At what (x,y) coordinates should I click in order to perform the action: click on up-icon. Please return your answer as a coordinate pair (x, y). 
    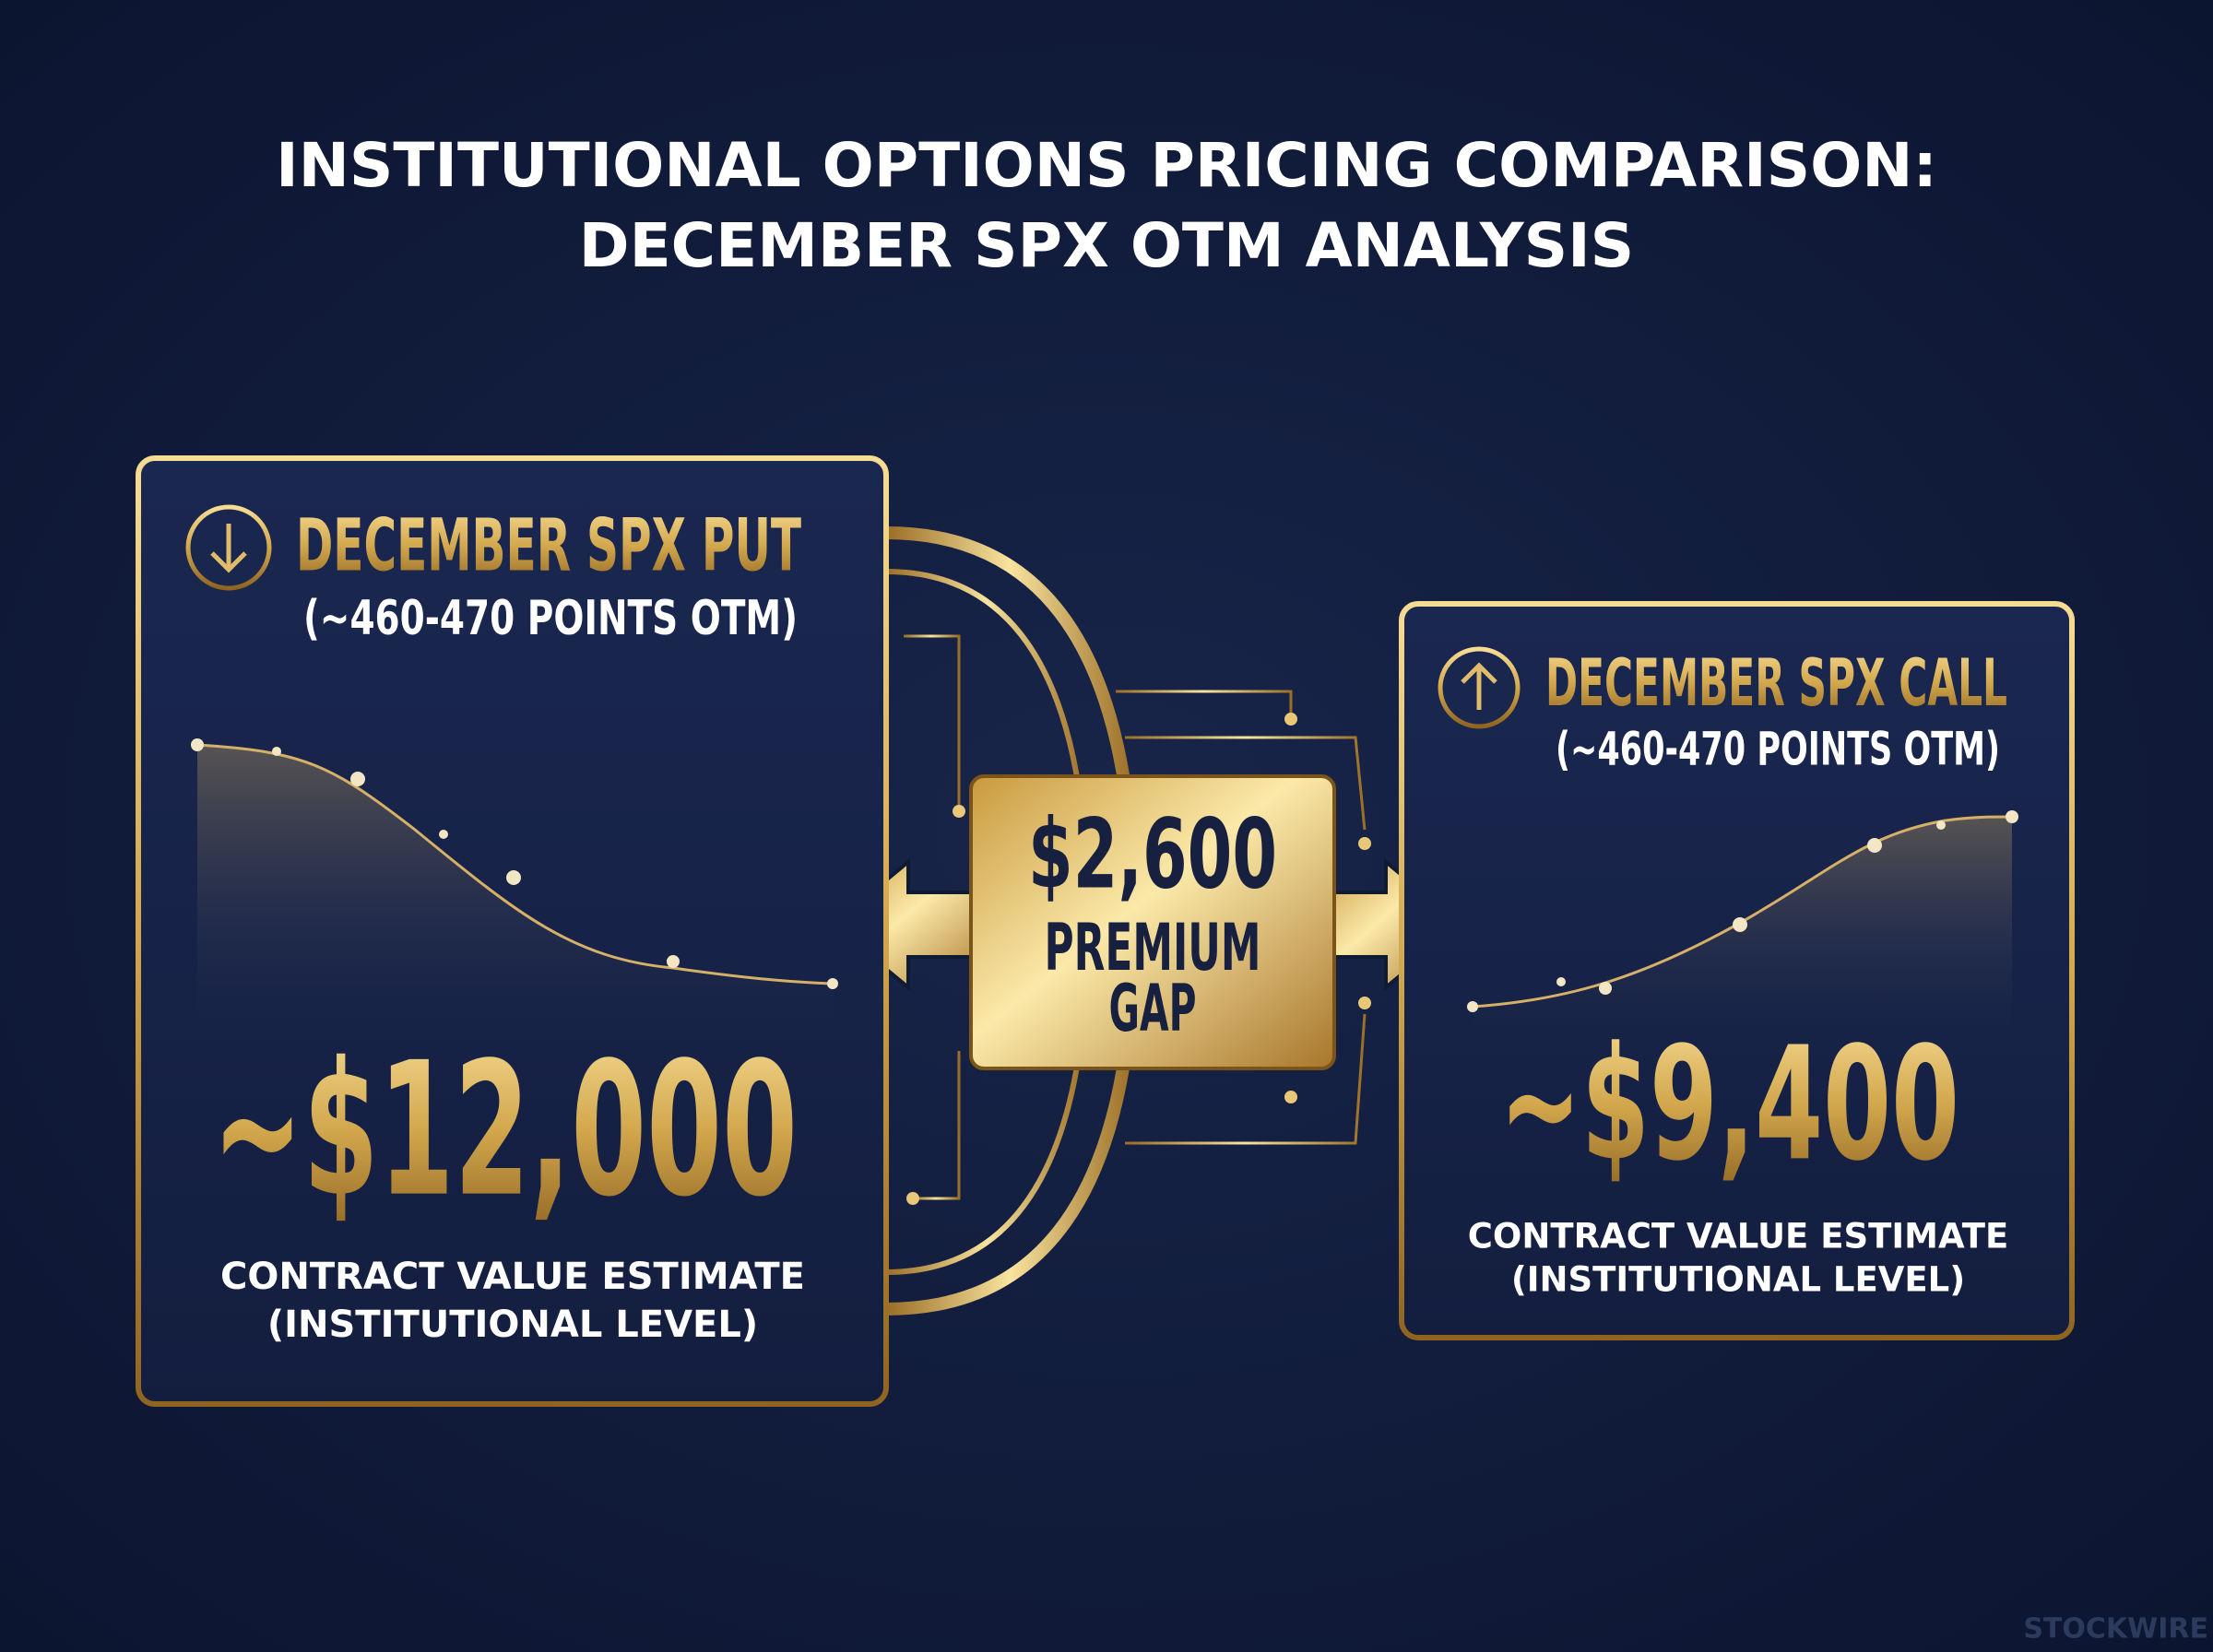
    Looking at the image, I should click on (1479, 687).